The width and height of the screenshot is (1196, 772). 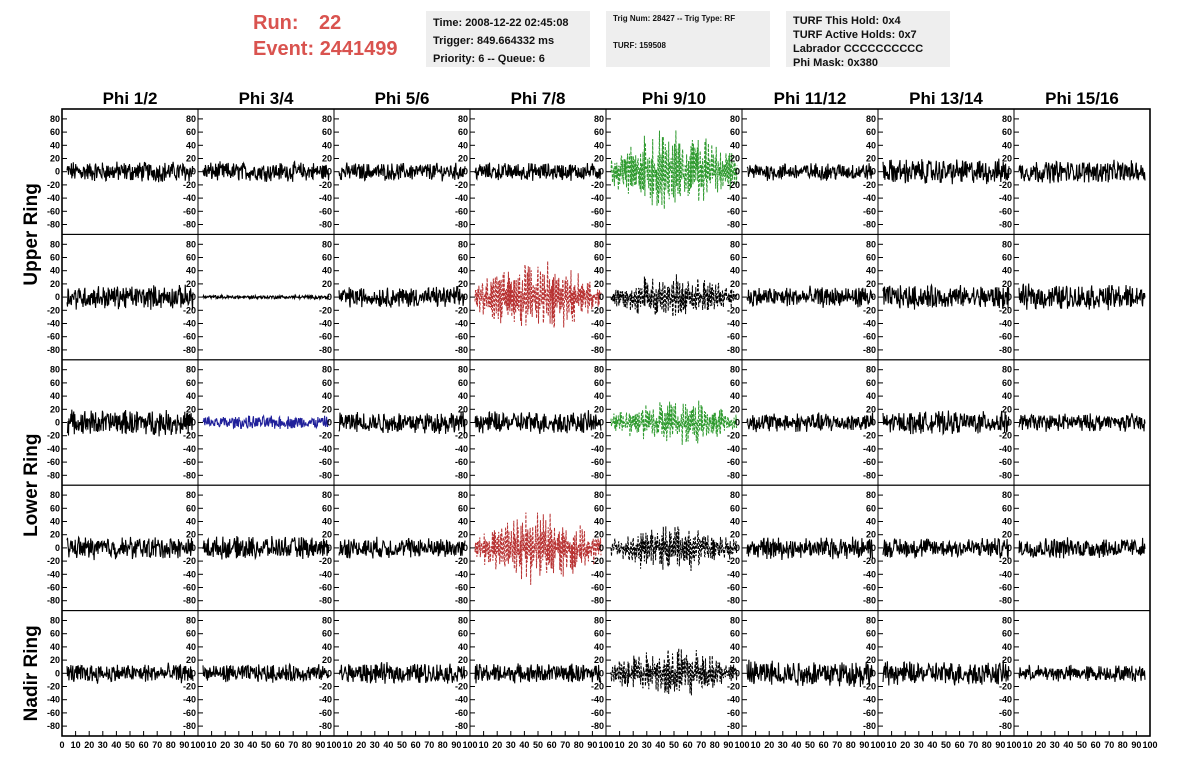 I want to click on x-tick-label: 100, so click(x=1013, y=745).